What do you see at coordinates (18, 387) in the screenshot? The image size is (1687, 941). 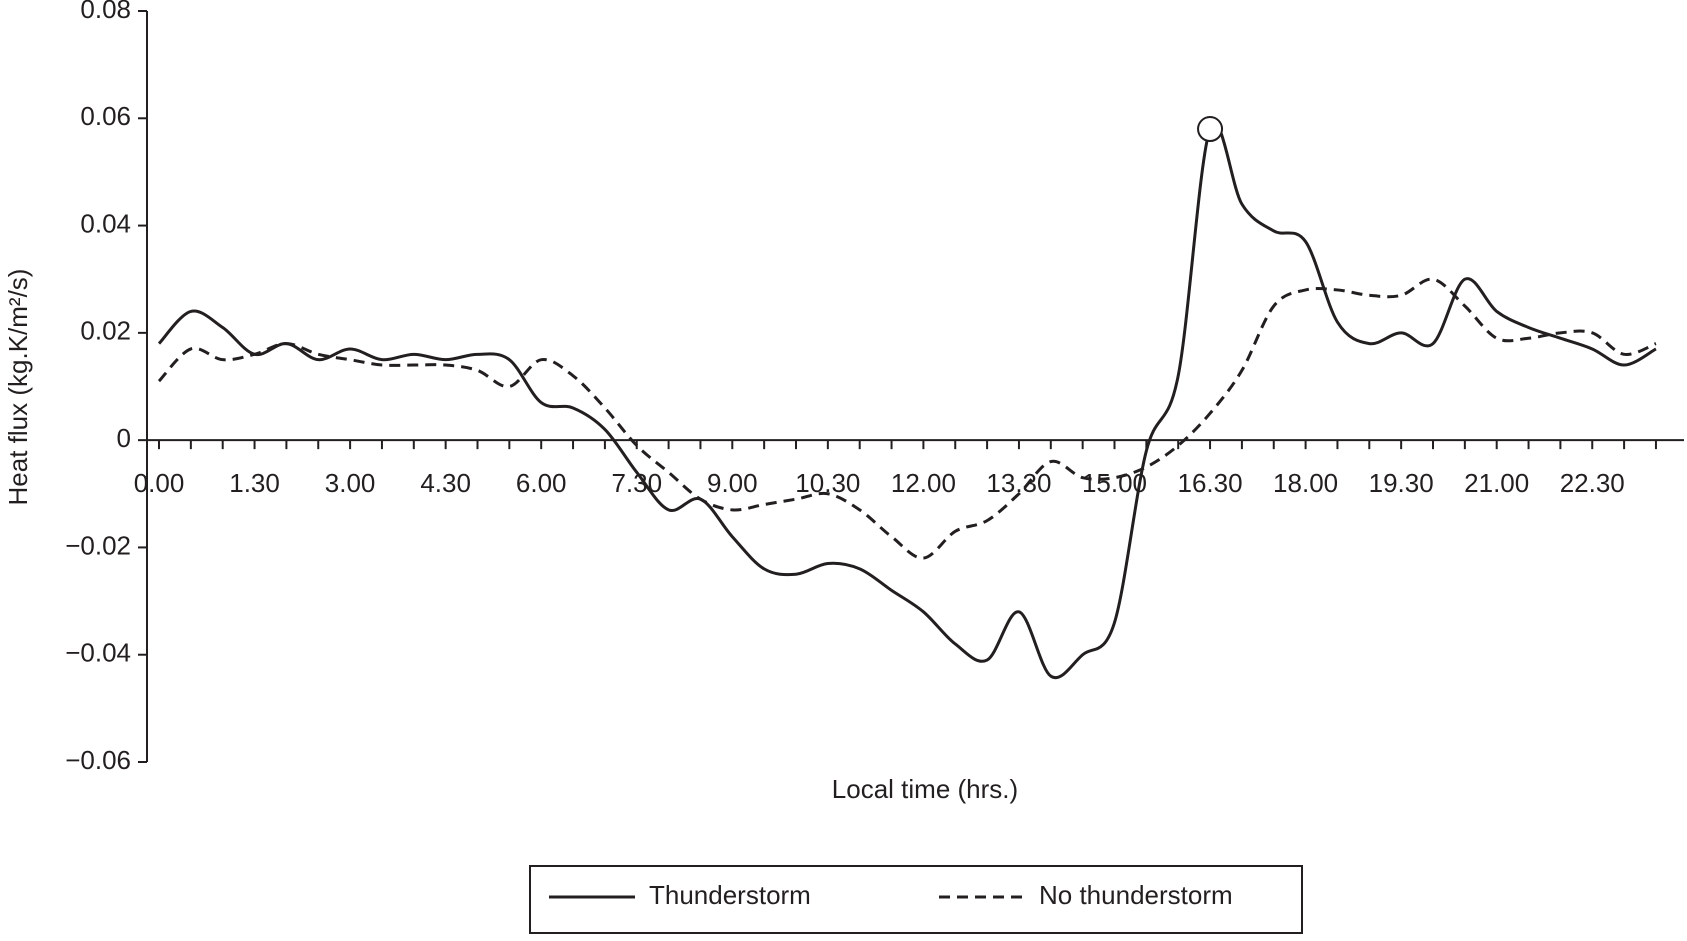 I see `y-axis-title: Heat flux (kg.K/m²/s)` at bounding box center [18, 387].